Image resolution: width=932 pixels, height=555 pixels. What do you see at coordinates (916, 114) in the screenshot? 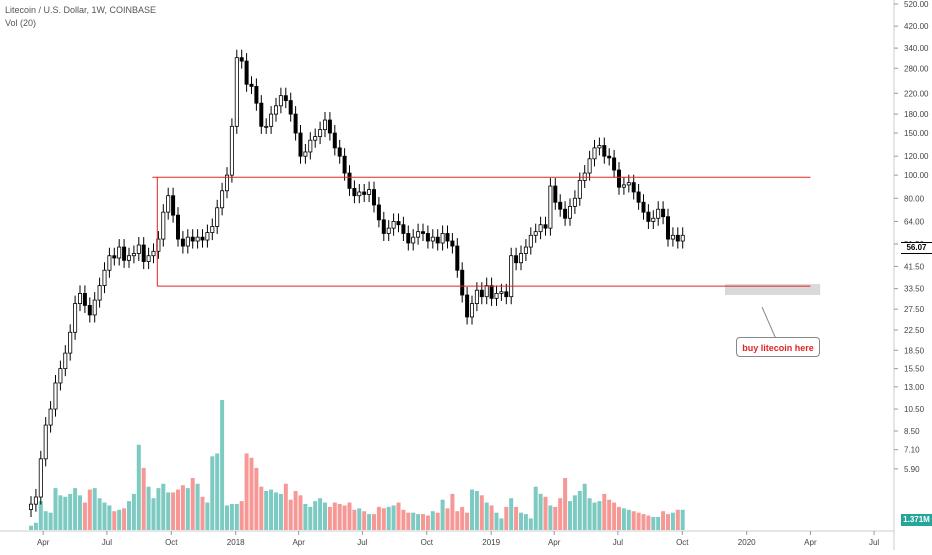
I see `price-tick-label: 180.00` at bounding box center [916, 114].